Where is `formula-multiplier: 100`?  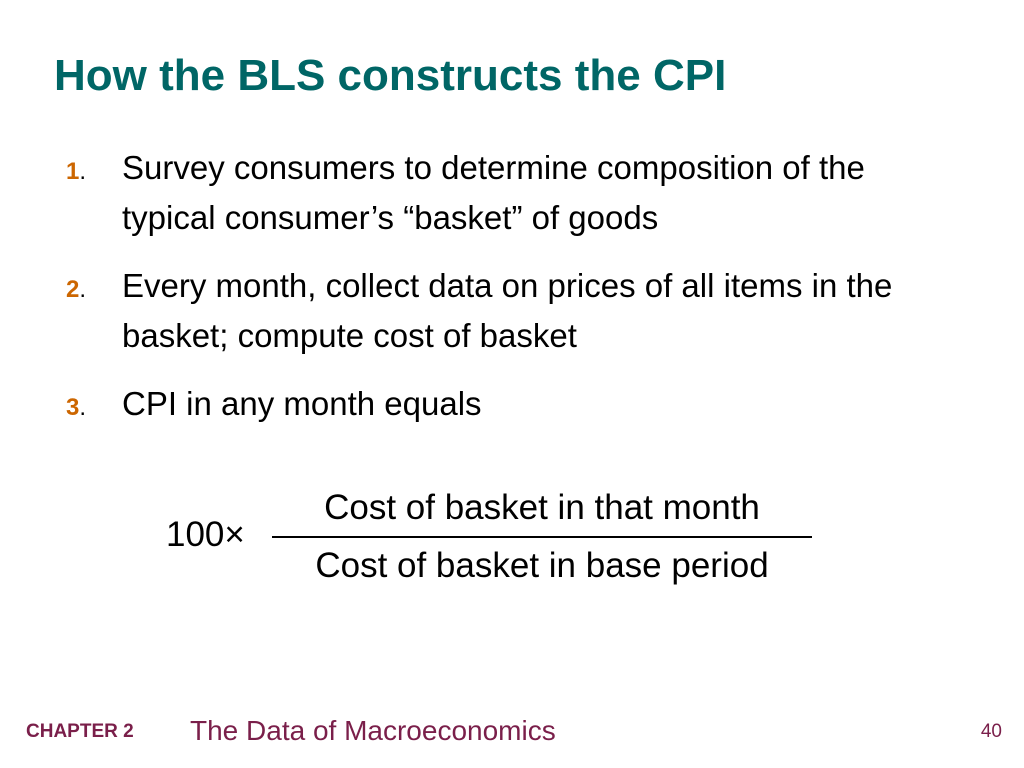 formula-multiplier: 100 is located at coordinates (195, 534).